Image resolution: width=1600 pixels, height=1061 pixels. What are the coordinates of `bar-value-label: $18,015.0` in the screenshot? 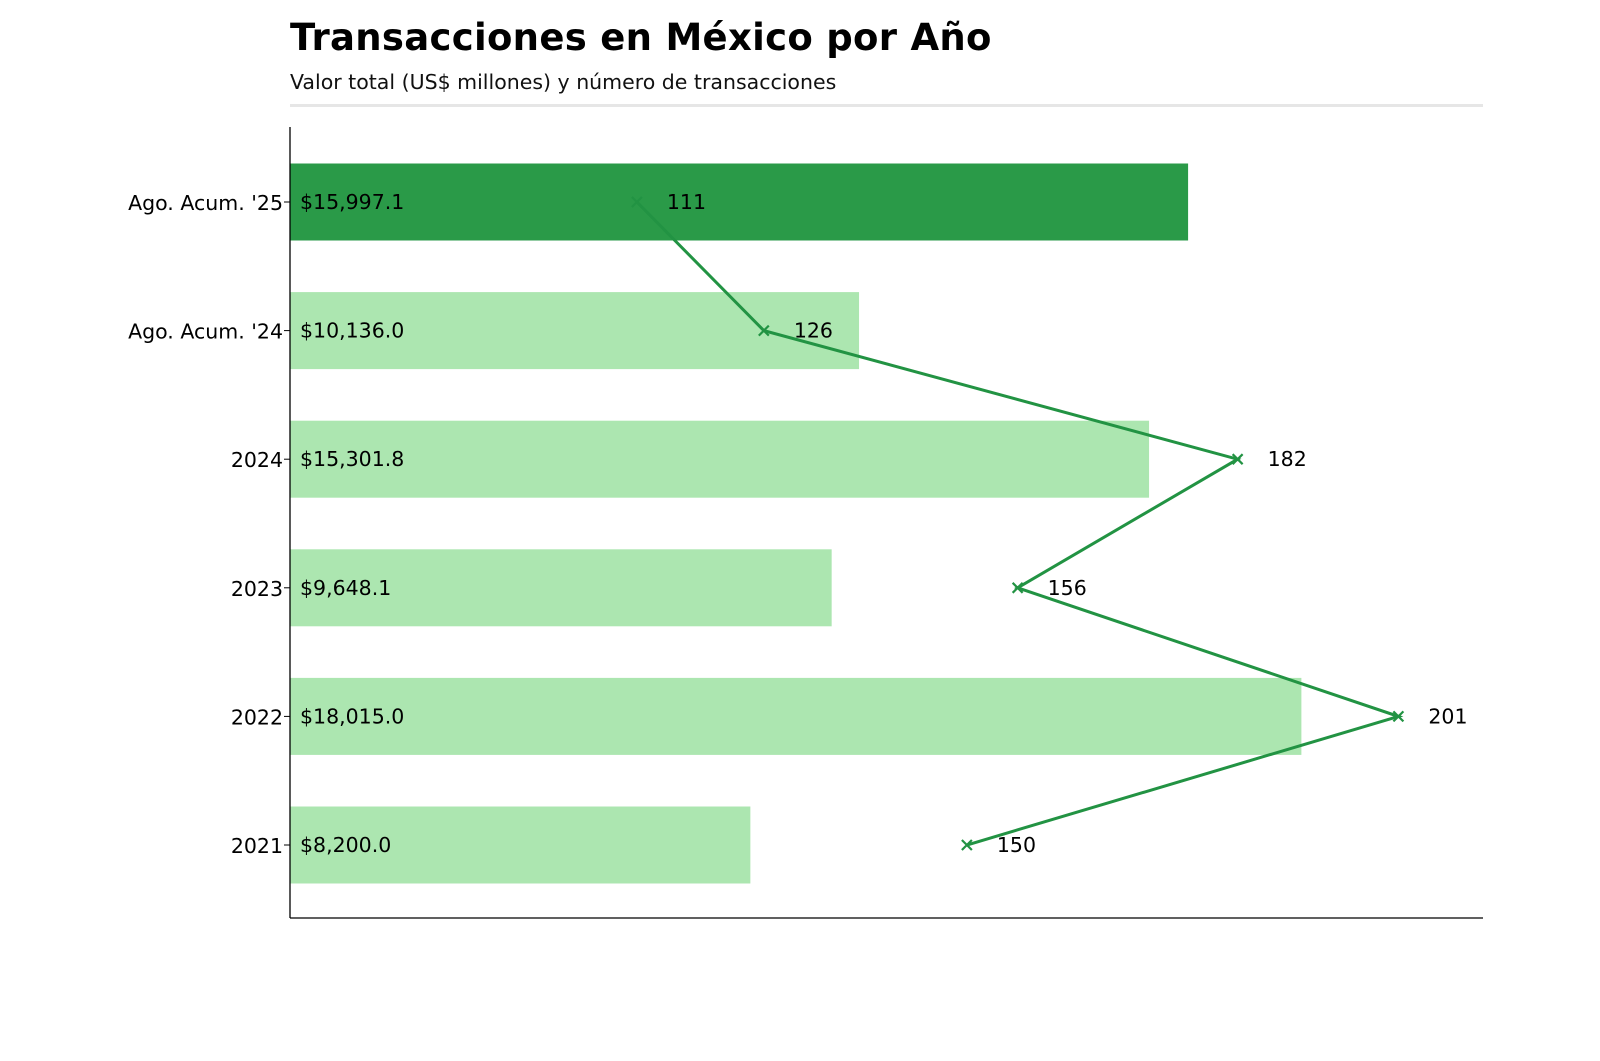 It's located at (352, 716).